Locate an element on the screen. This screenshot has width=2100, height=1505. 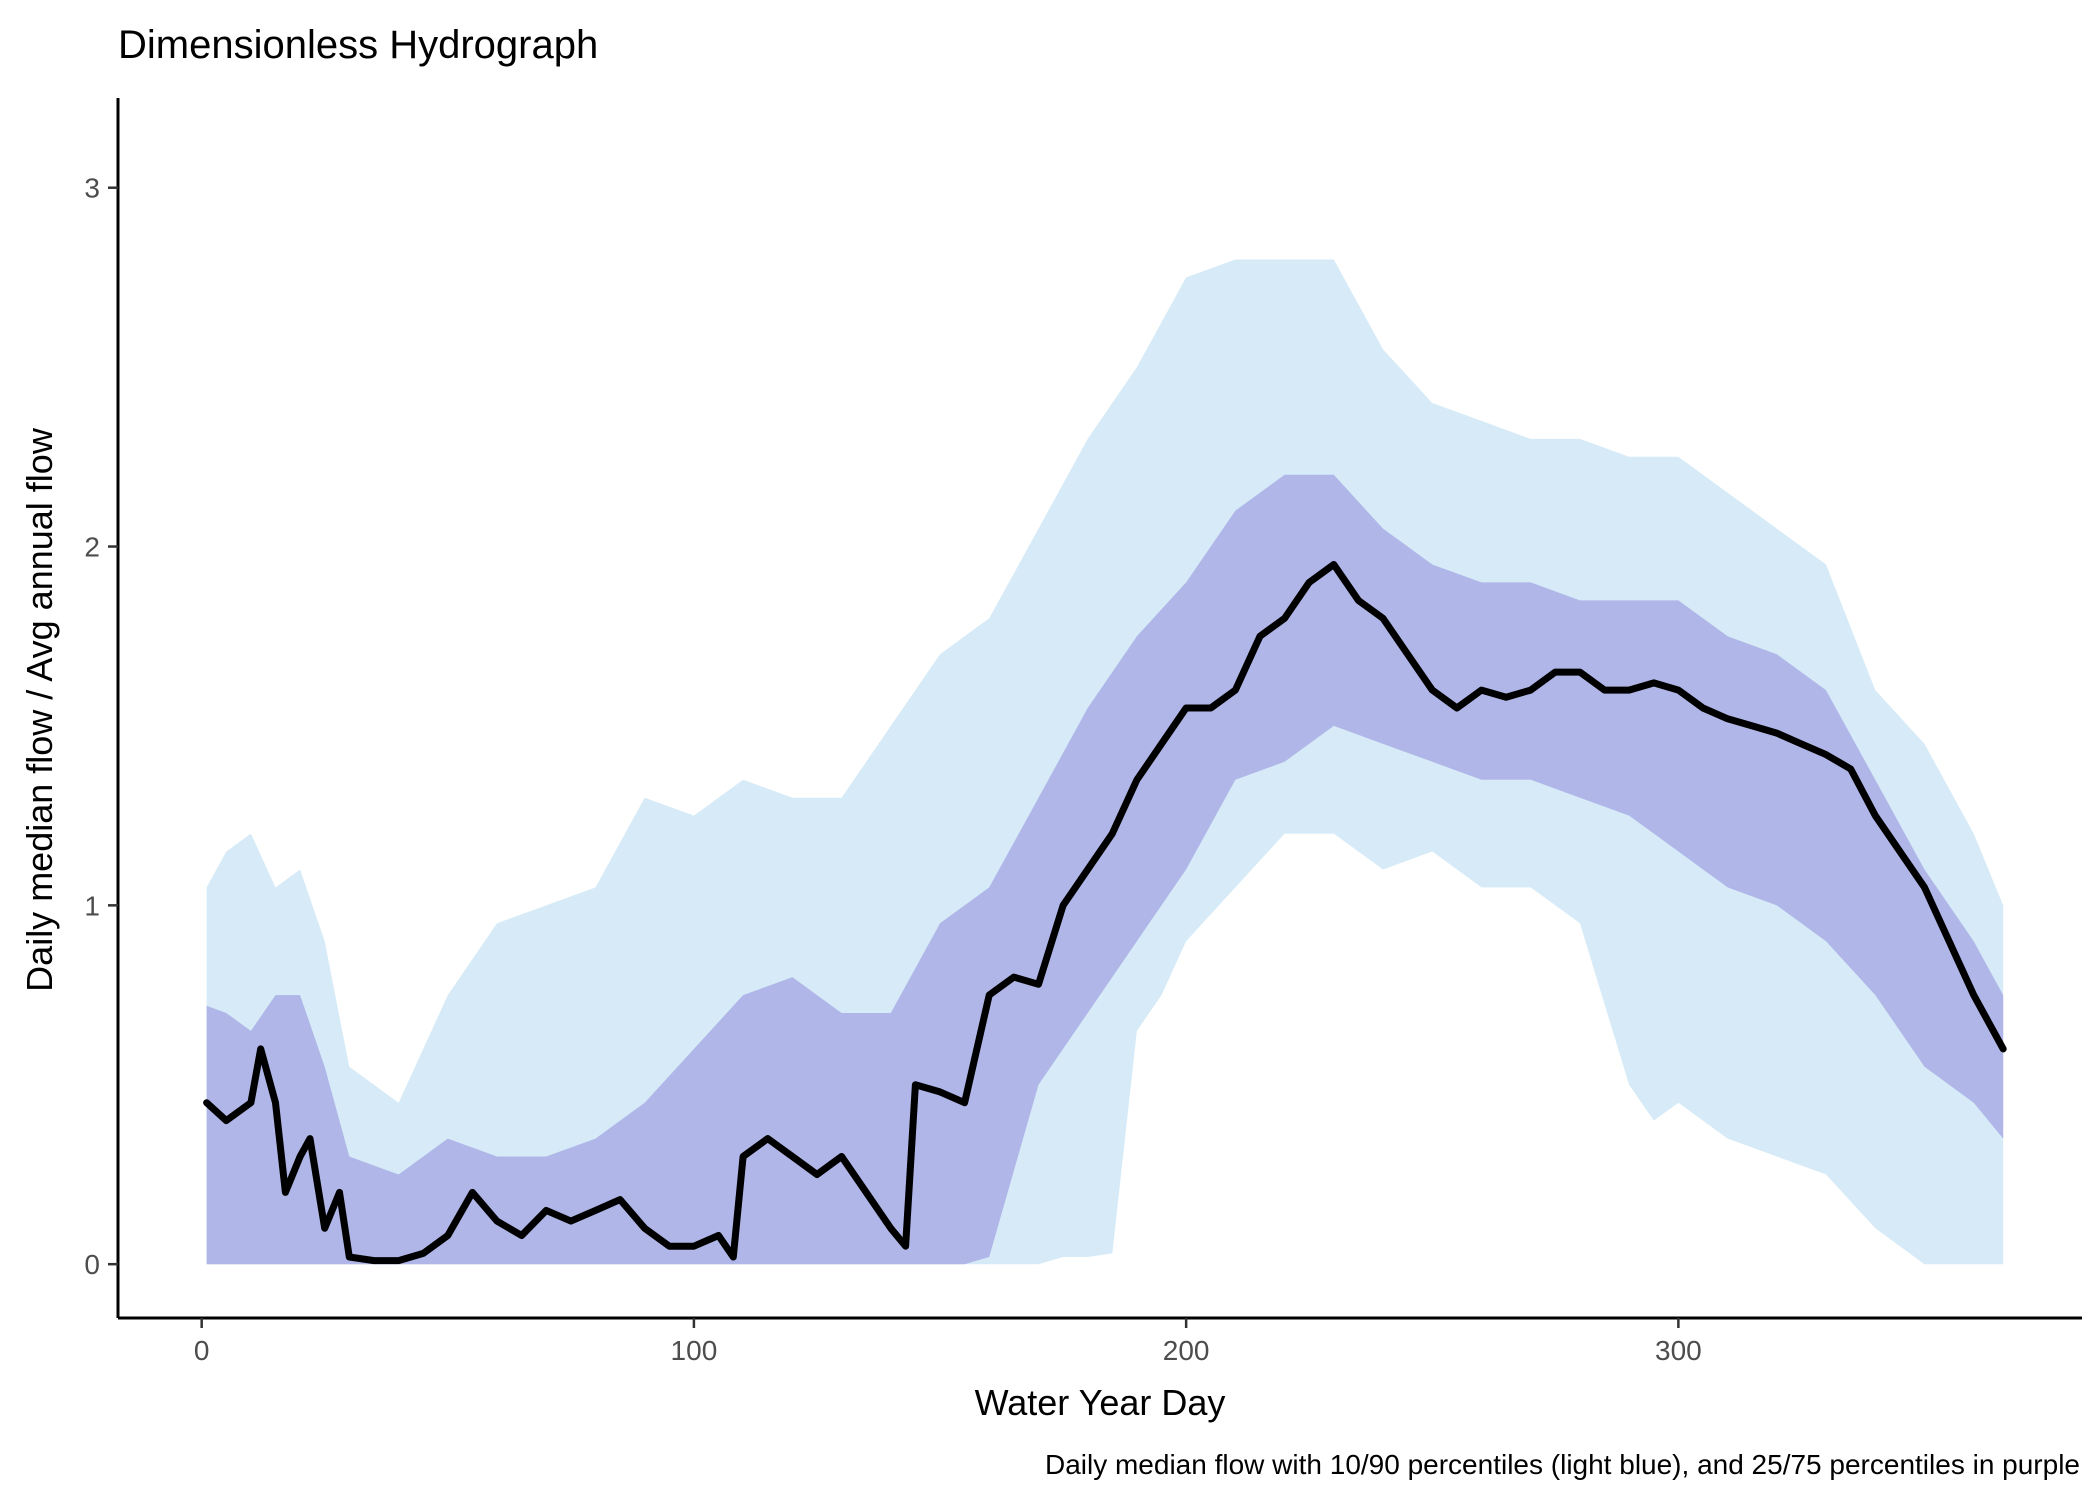
x-tick-label-0: 0 is located at coordinates (202, 1350).